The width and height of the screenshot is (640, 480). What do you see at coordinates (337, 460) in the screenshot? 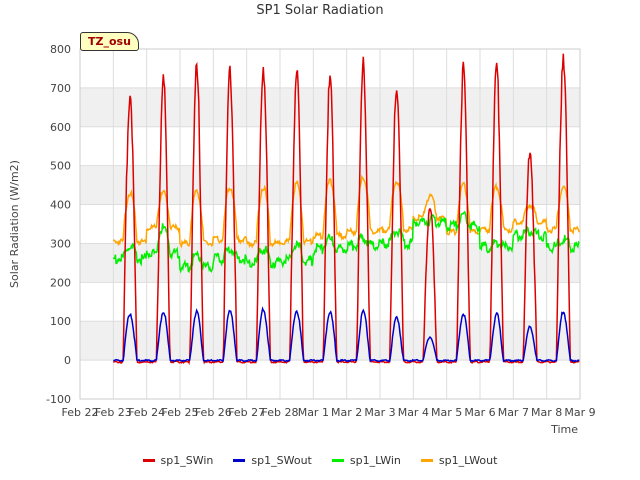
I see `legend-swatch-lwin` at bounding box center [337, 460].